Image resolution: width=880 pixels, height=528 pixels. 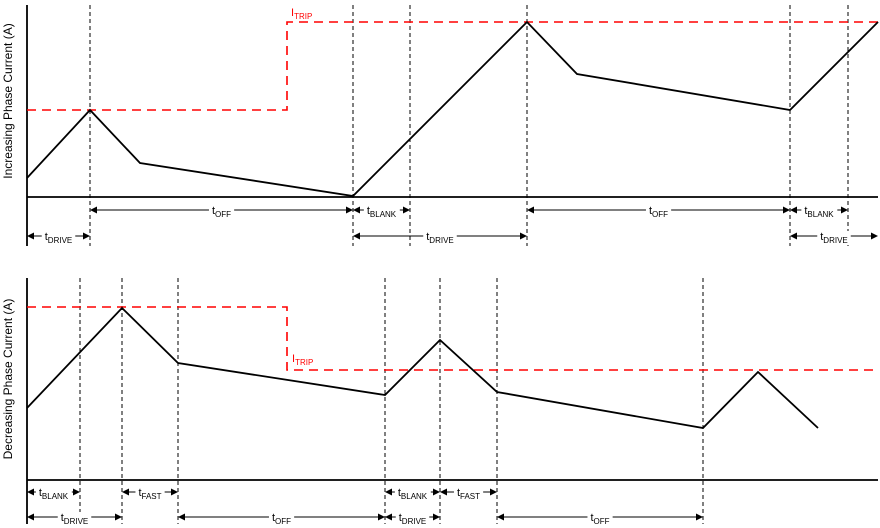 What do you see at coordinates (301, 14) in the screenshot?
I see `itrip-label-increasing: ITRIP` at bounding box center [301, 14].